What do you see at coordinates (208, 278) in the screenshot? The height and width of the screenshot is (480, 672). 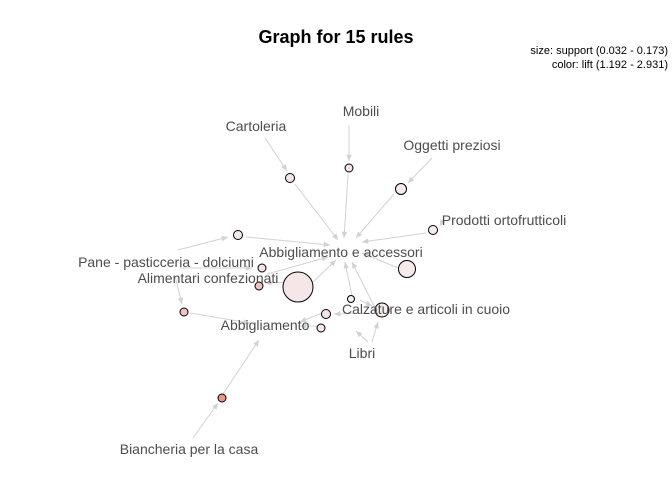 I see `item-label: Alimentari confezionati` at bounding box center [208, 278].